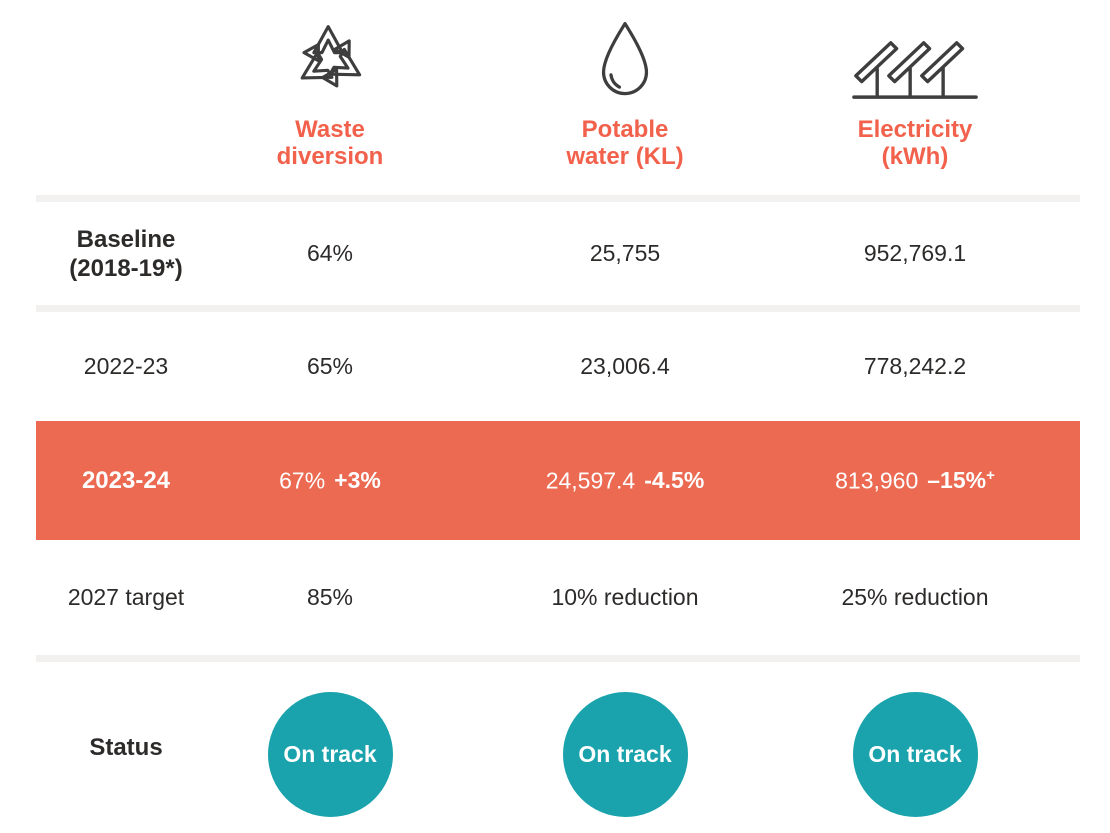  I want to click on solar-panels-icon, so click(915, 54).